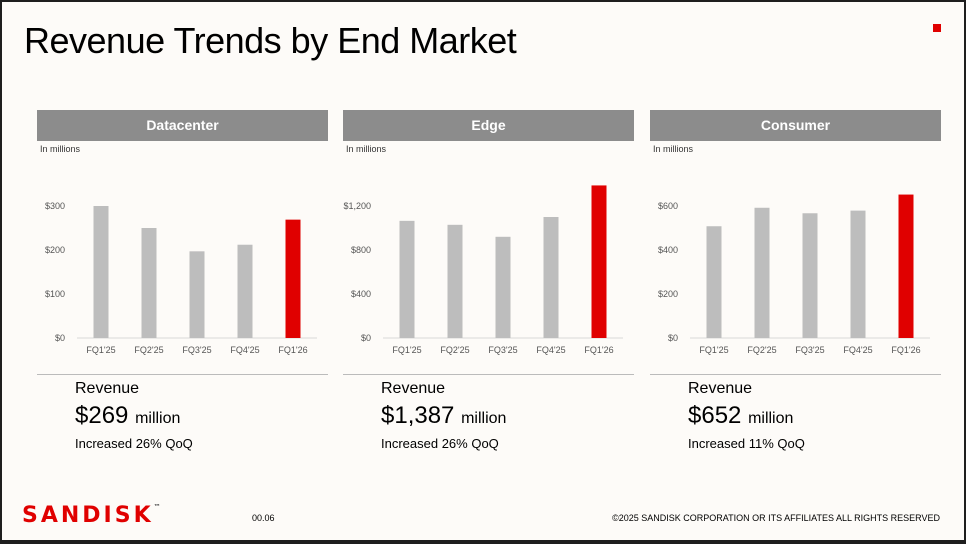 This screenshot has height=544, width=966. I want to click on y-tick-label: $800, so click(361, 250).